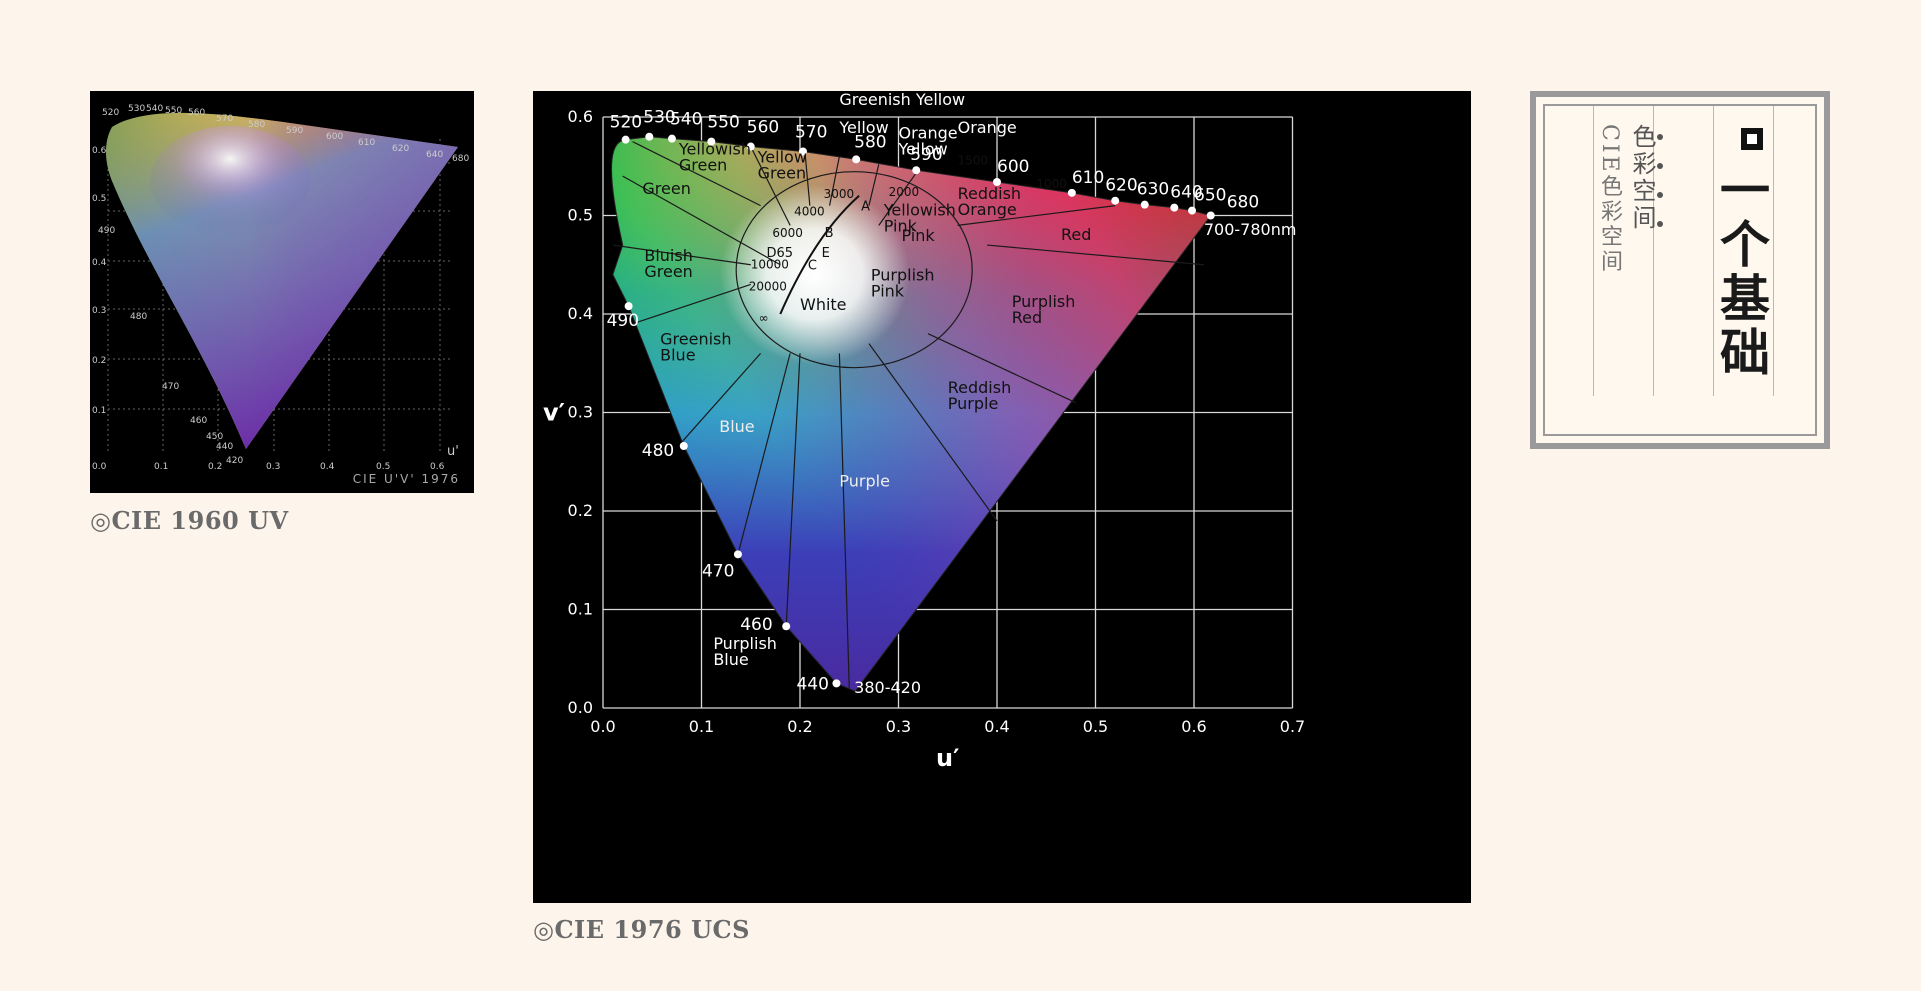 This screenshot has height=991, width=1921. I want to click on region-label: Reddish Purple, so click(979, 395).